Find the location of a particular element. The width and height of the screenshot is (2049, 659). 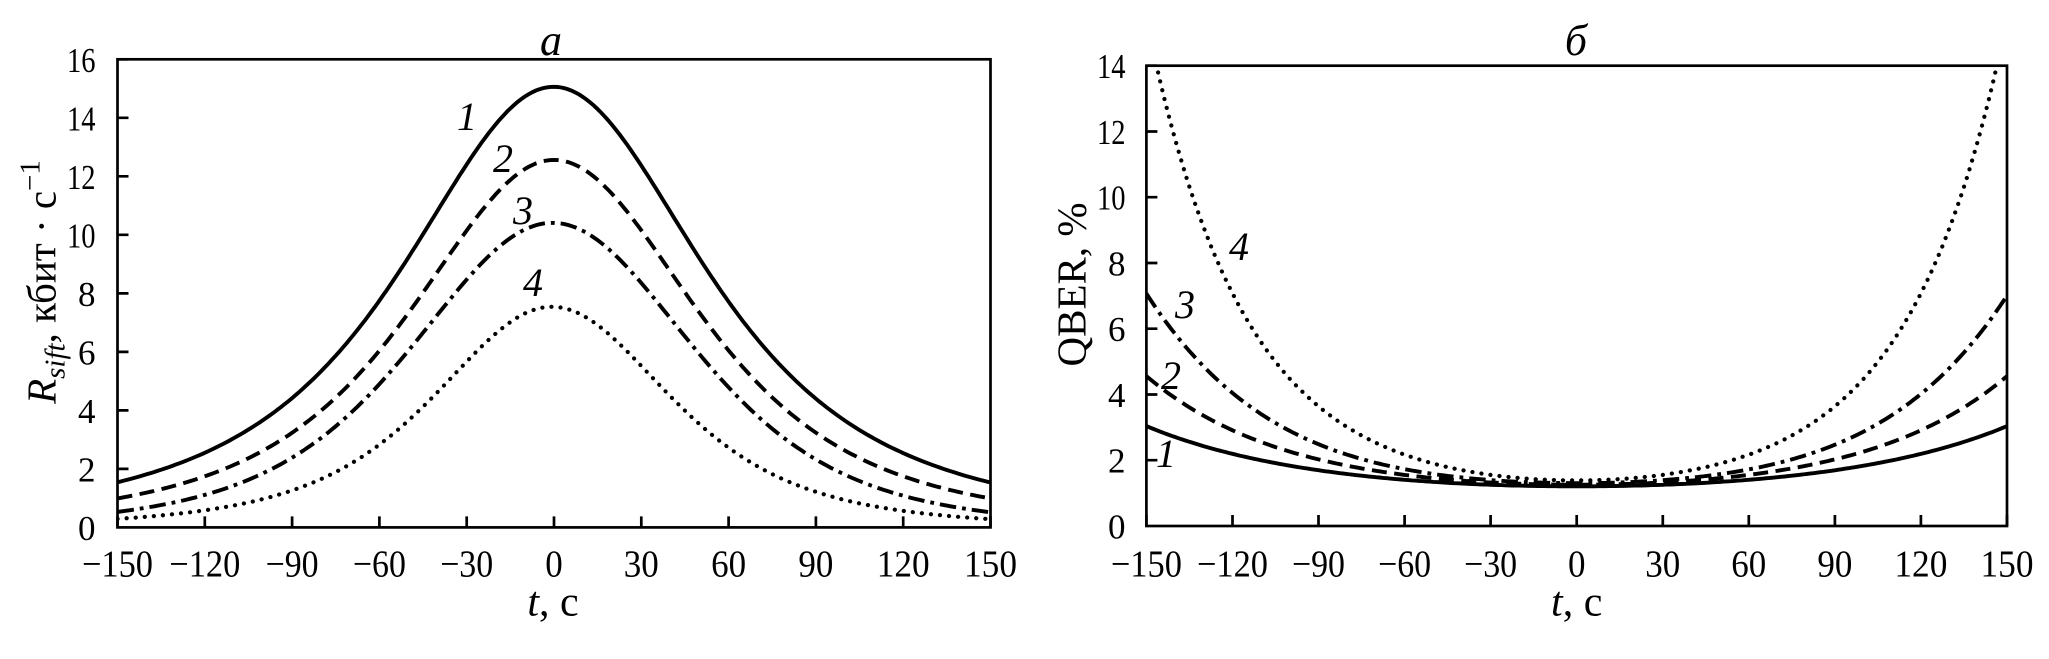

svg-text: QBER, % is located at coordinates (1072, 285).